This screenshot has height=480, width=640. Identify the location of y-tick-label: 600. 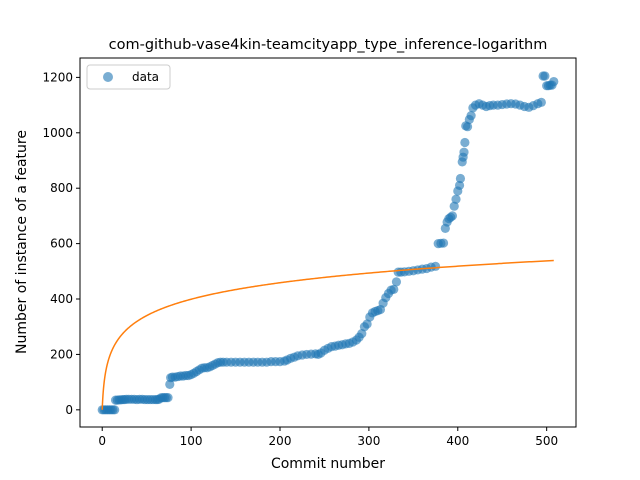
(61, 244).